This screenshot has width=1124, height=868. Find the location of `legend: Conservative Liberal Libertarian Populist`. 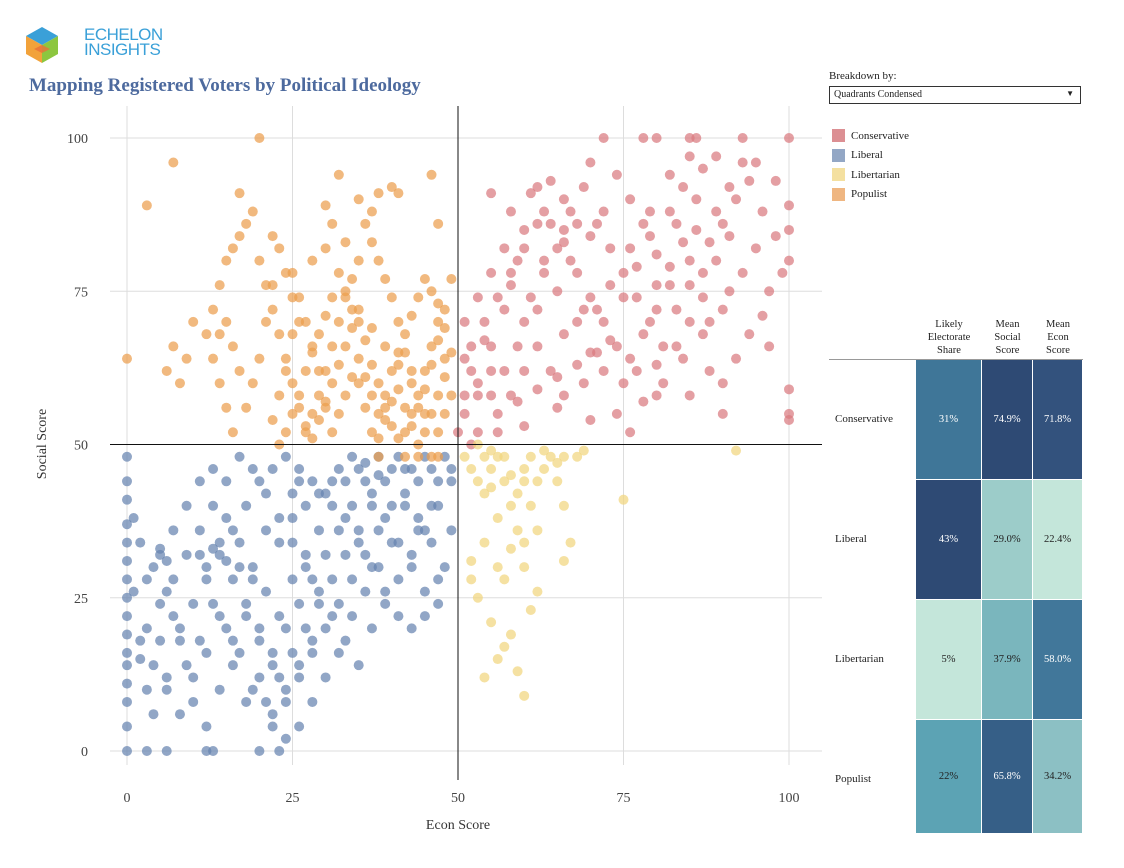

legend: Conservative Liberal Libertarian Populist is located at coordinates (870, 165).